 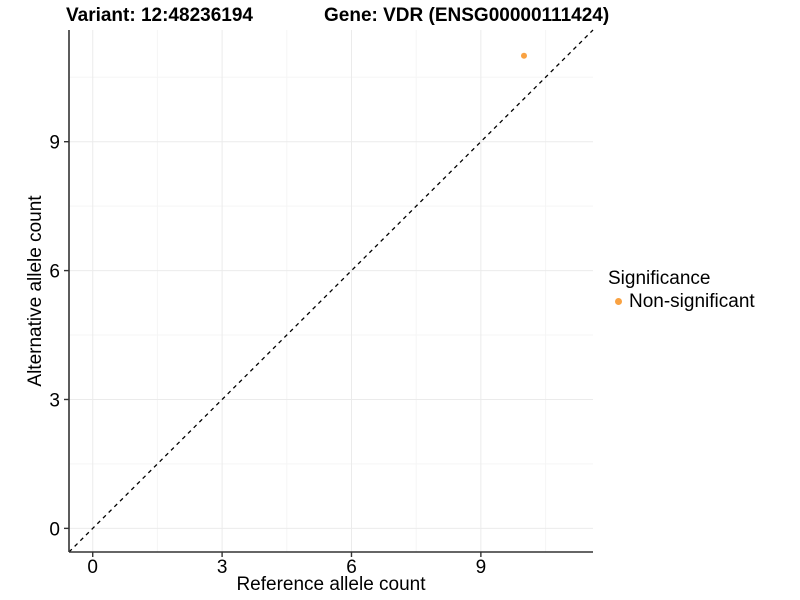 What do you see at coordinates (331, 584) in the screenshot?
I see `x-axis-title: Reference allele count` at bounding box center [331, 584].